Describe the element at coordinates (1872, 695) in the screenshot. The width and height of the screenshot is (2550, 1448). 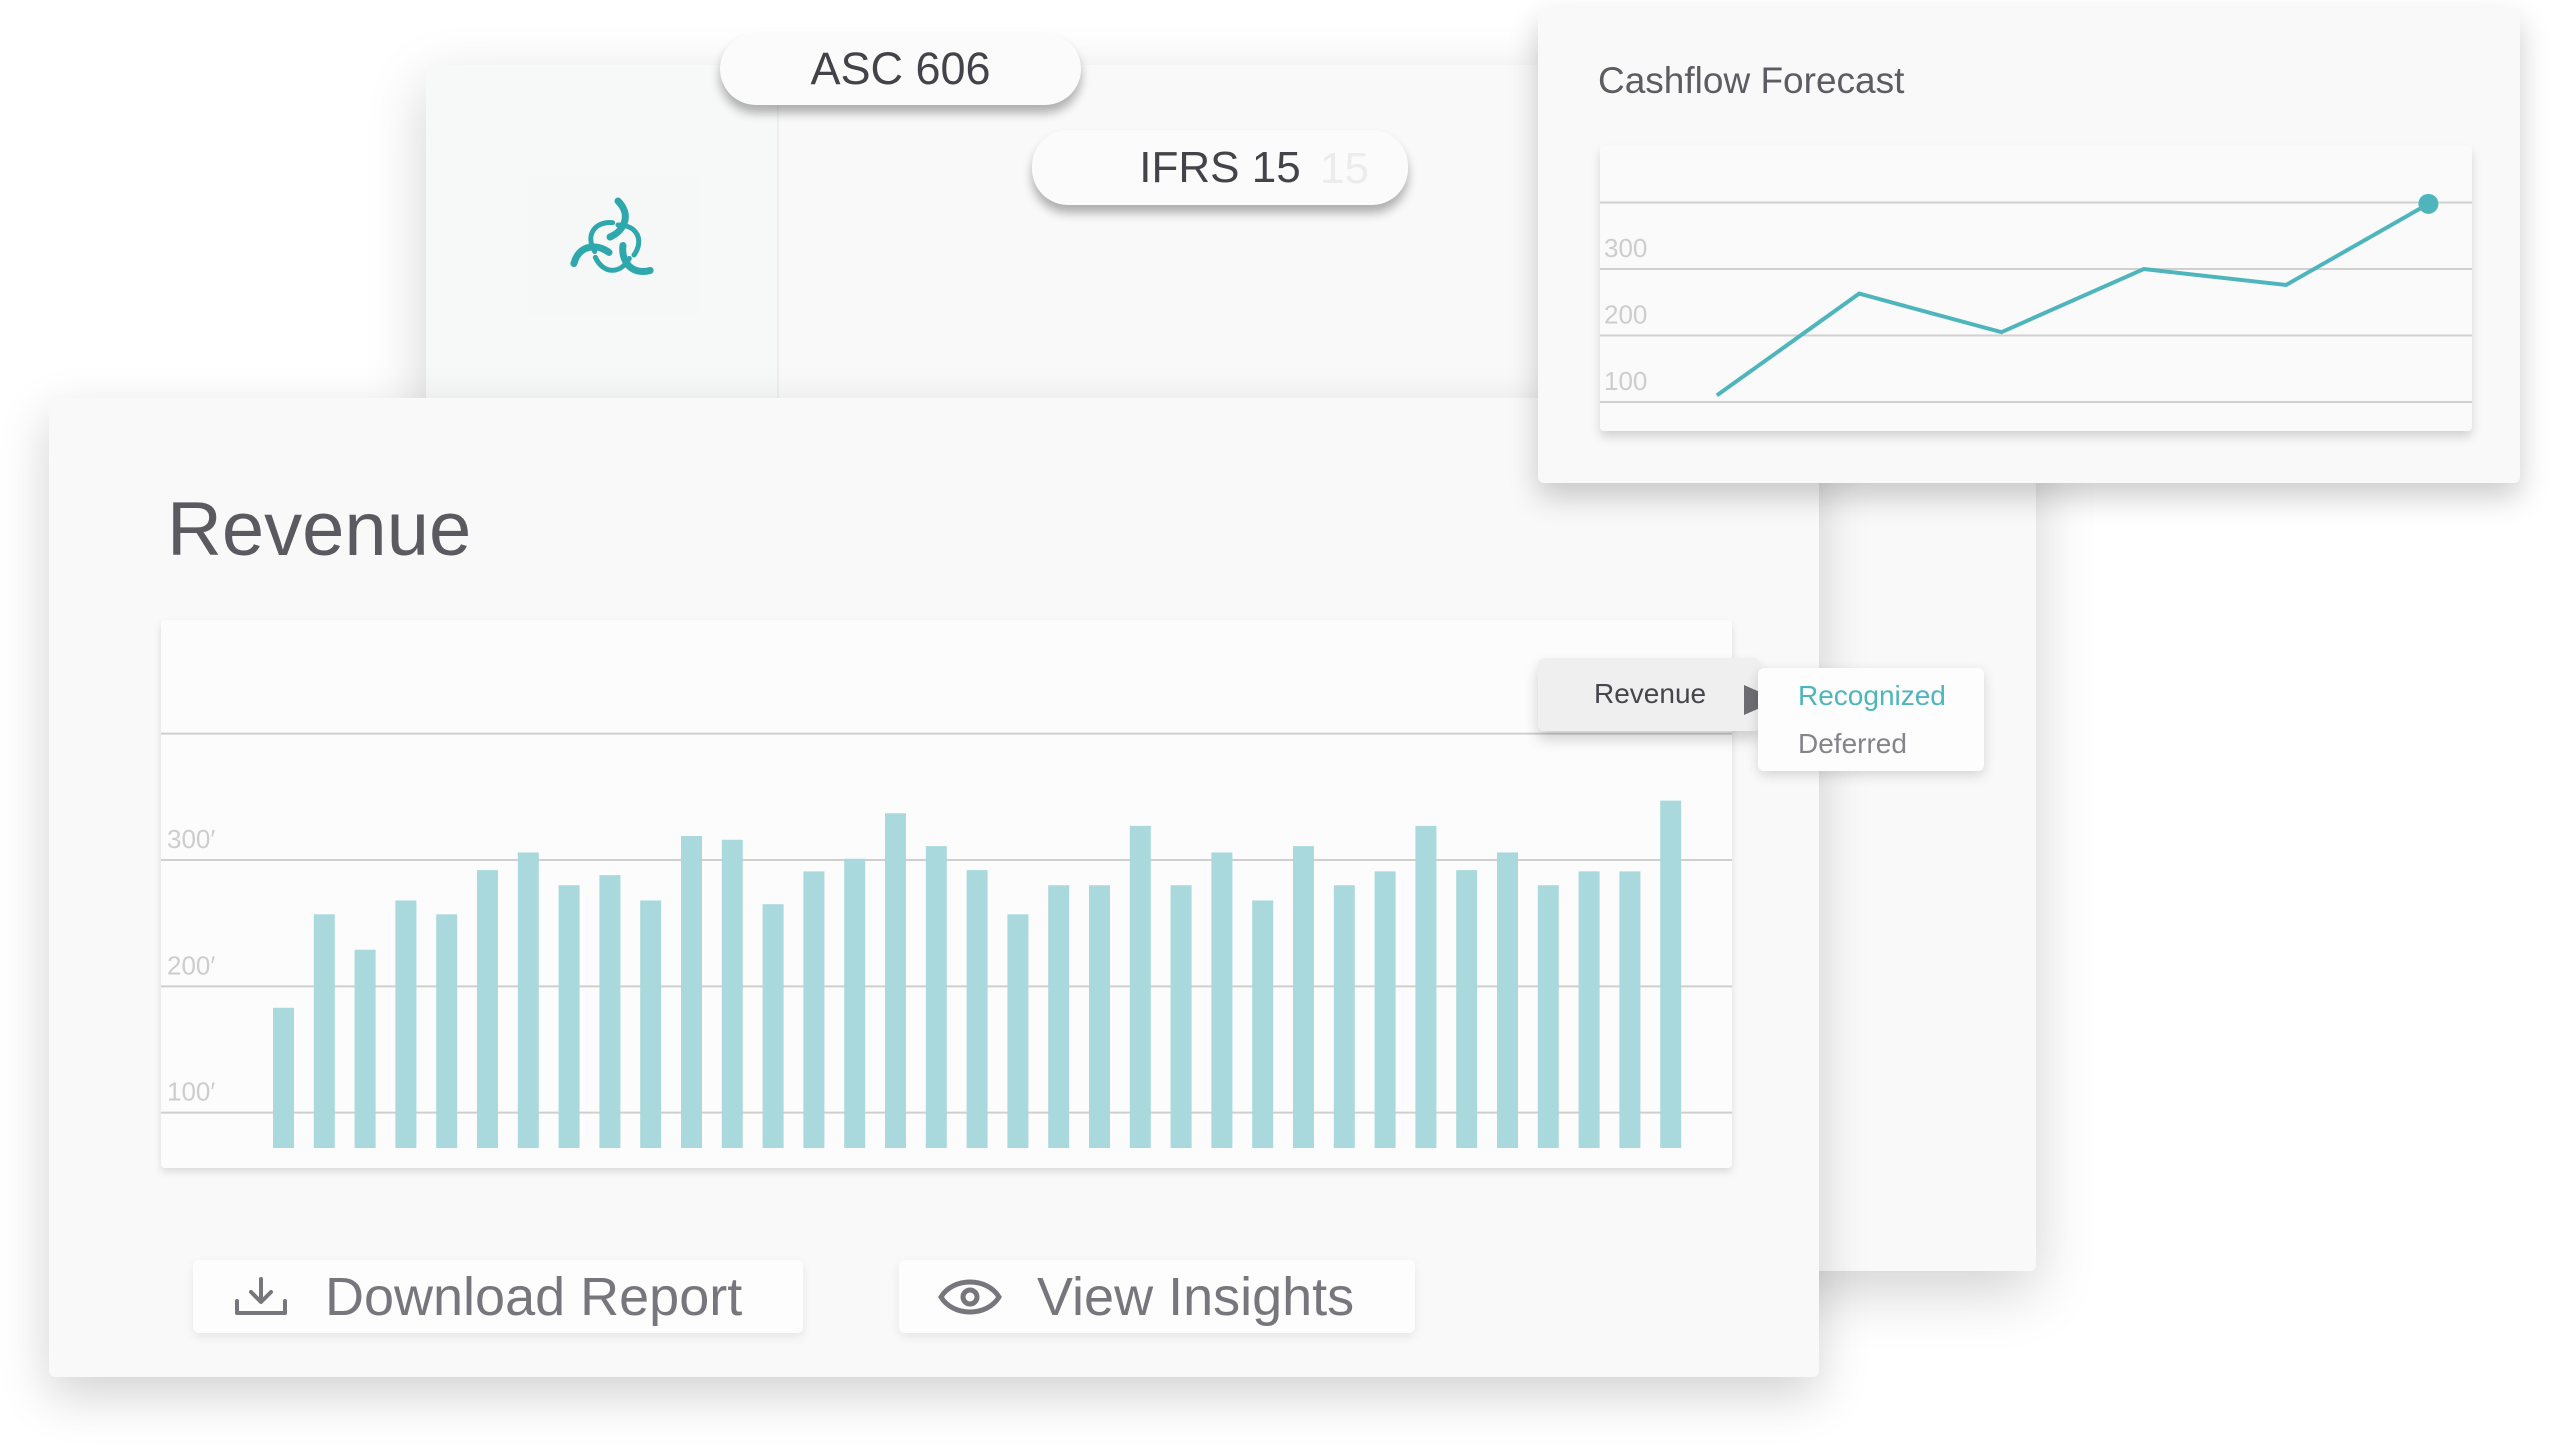
I see `submenu-item-recognized: Recognized` at that location.